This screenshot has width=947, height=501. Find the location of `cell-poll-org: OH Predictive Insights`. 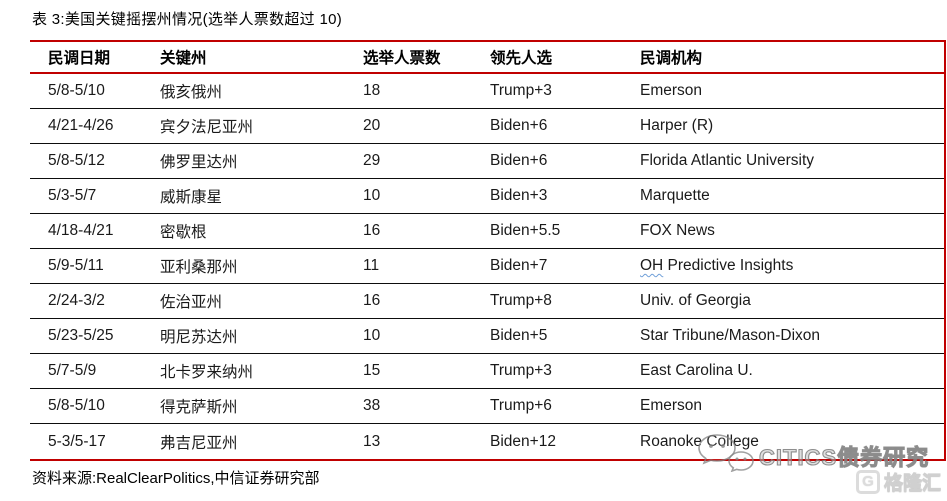

cell-poll-org: OH Predictive Insights is located at coordinates (792, 266).